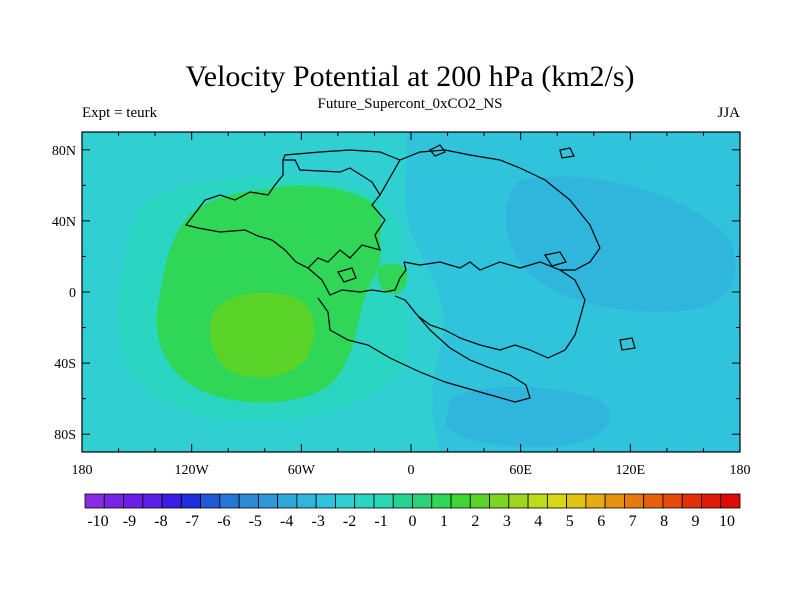 The image size is (800, 600). What do you see at coordinates (633, 521) in the screenshot?
I see `colorbar-label: 7` at bounding box center [633, 521].